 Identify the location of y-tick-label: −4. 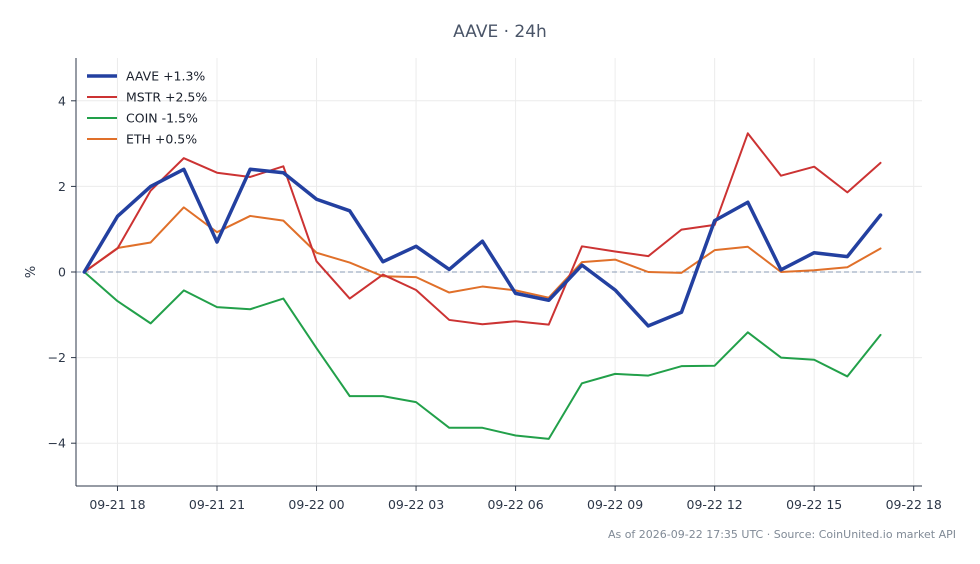
(57, 443).